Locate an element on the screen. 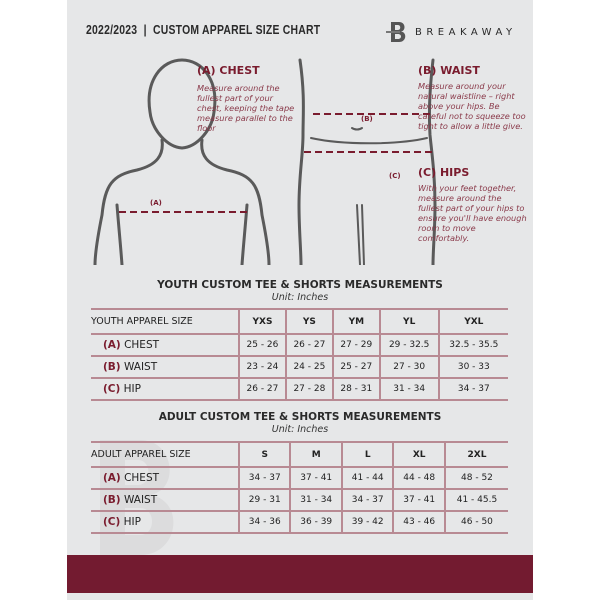  measure-lines is located at coordinates (276, 163).